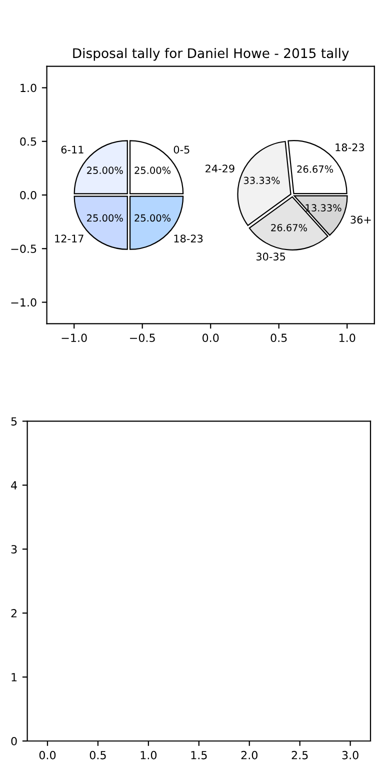 This screenshot has width=390, height=780. Describe the element at coordinates (262, 180) in the screenshot. I see `data-label: 33.33%` at that location.